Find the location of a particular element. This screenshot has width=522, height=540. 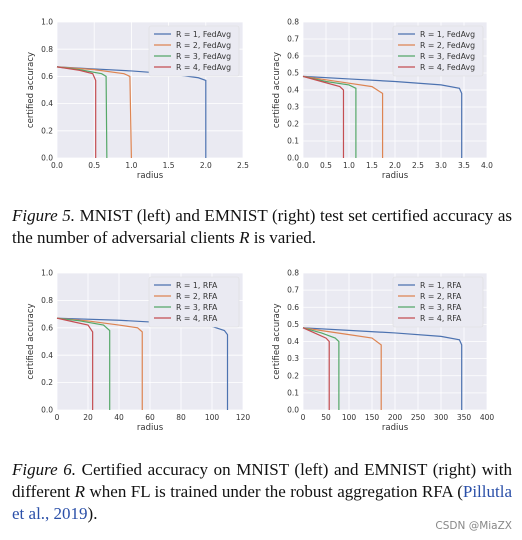

caption-label: Figure 6. is located at coordinates (44, 469).